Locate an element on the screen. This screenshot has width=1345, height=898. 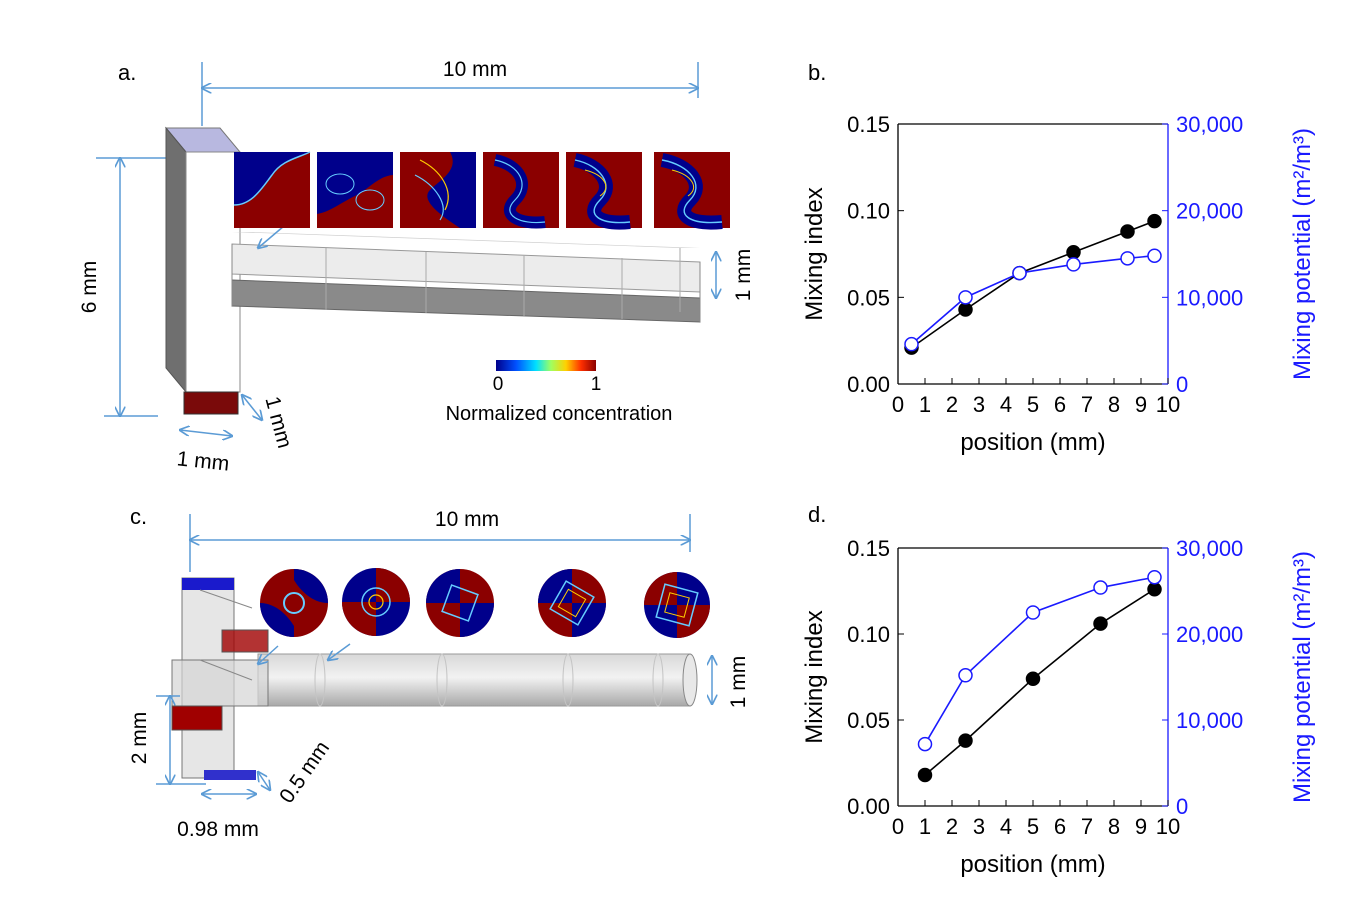
inlet-width-arrow is located at coordinates (206, 433).